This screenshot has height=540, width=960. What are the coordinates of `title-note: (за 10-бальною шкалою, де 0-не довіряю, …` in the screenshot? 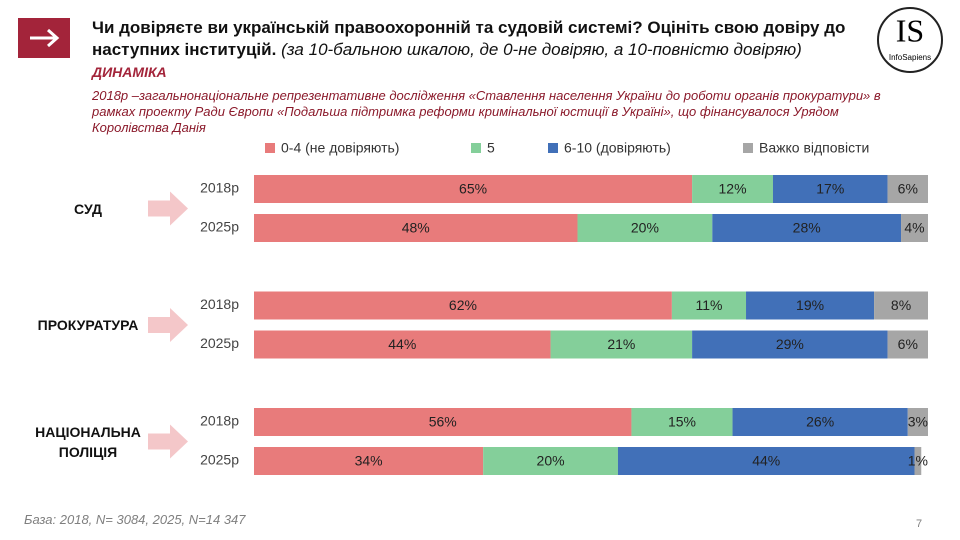 It's located at (541, 49).